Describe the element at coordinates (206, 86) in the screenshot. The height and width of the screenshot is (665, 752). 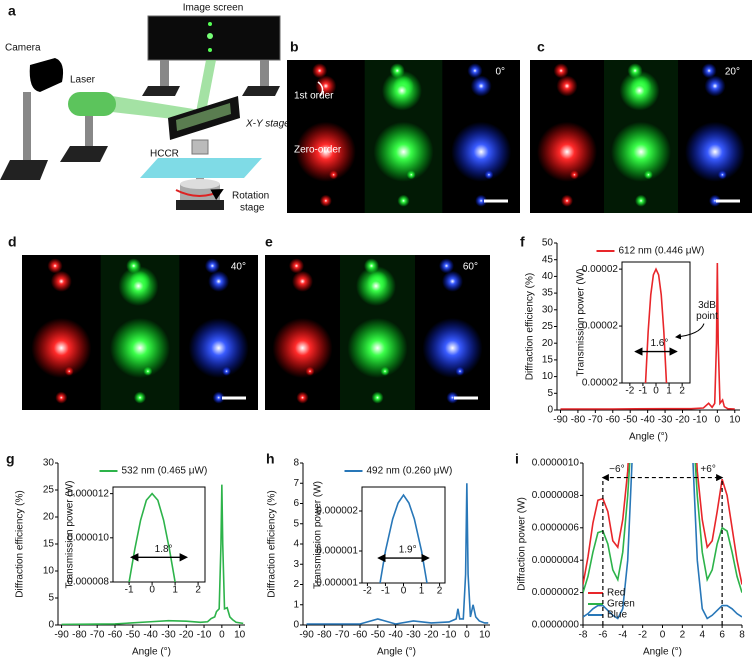
I see `beam` at that location.